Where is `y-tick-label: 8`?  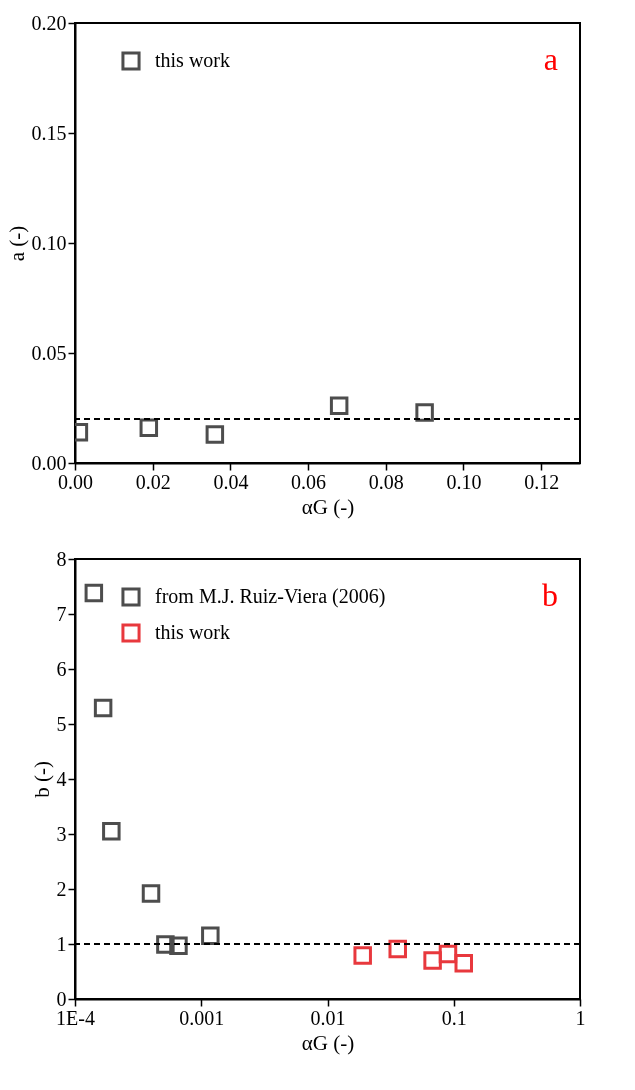 y-tick-label: 8 is located at coordinates (61, 558).